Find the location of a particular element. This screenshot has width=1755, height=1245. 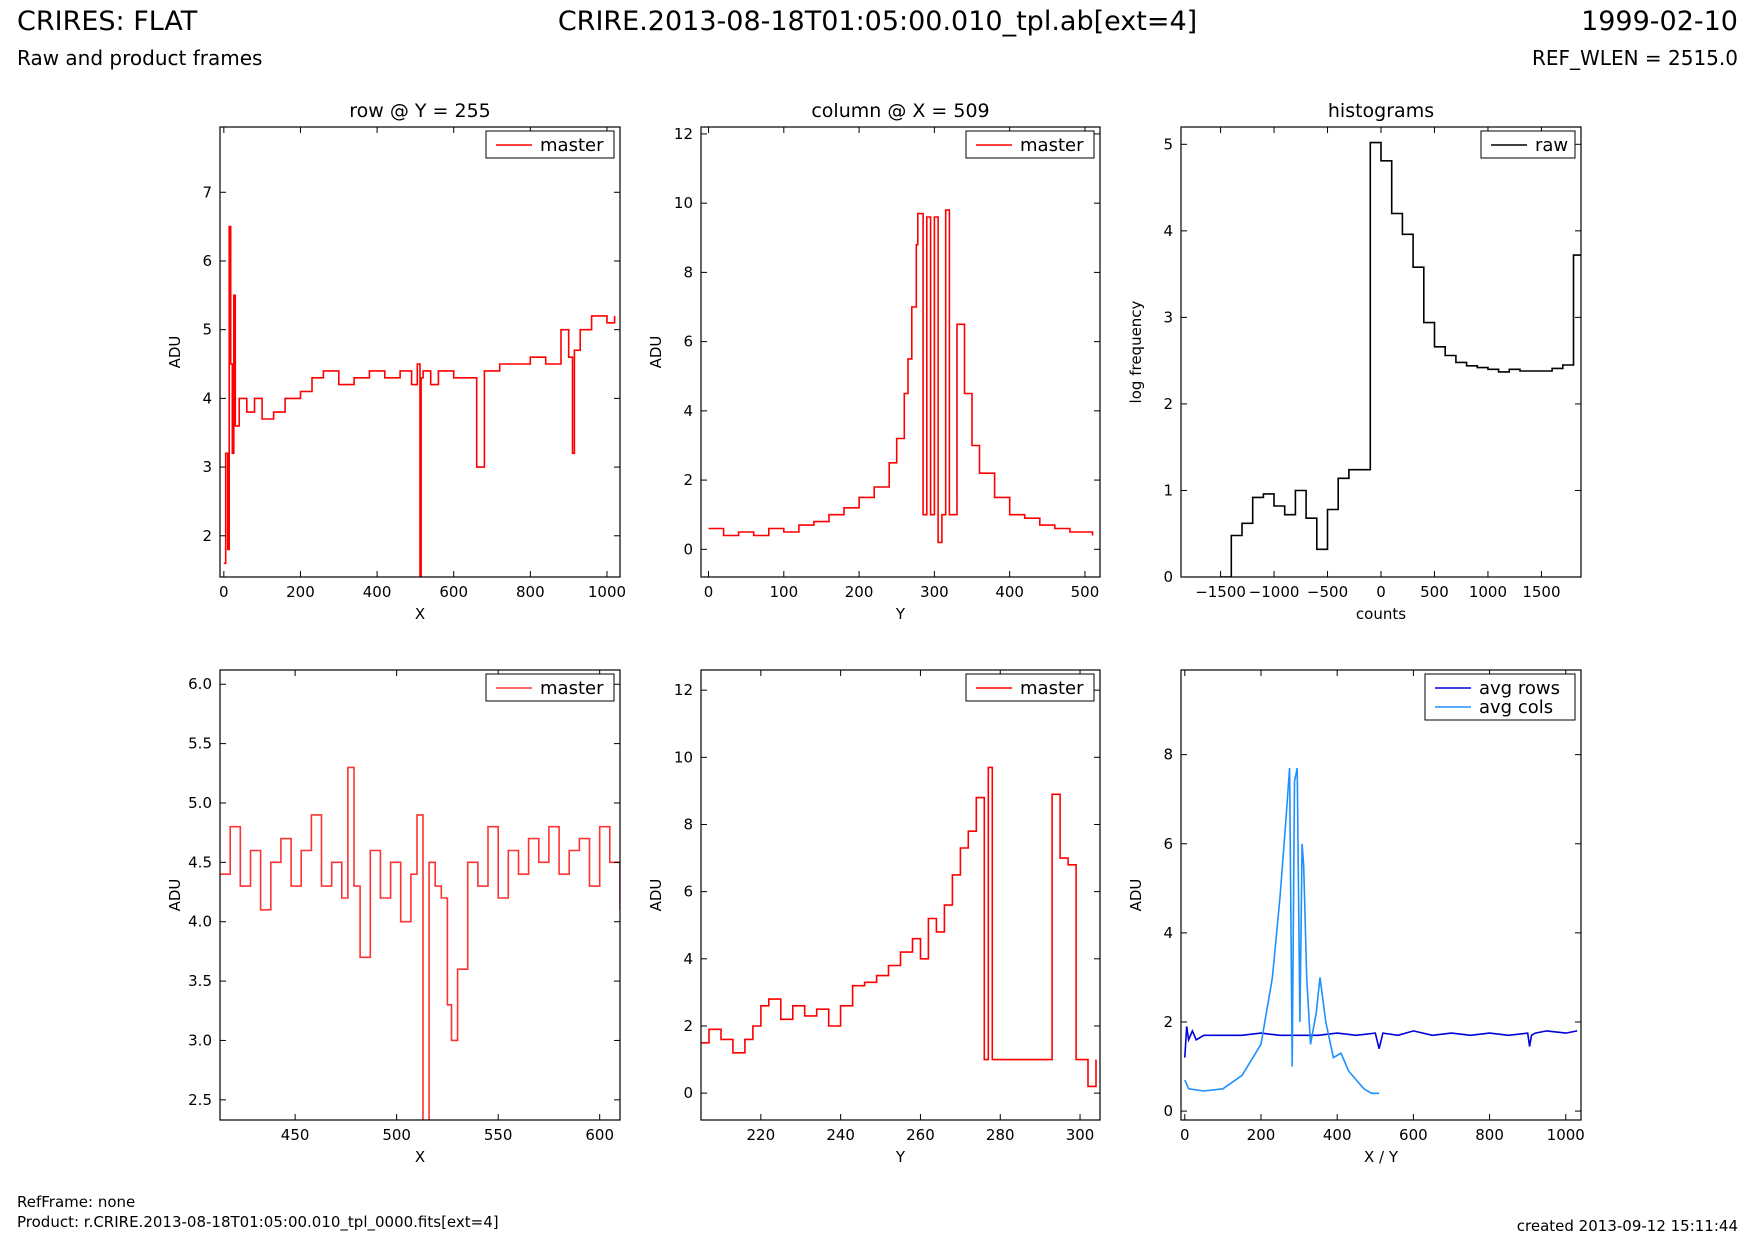

y-tick-label: 5.0 is located at coordinates (200, 803).